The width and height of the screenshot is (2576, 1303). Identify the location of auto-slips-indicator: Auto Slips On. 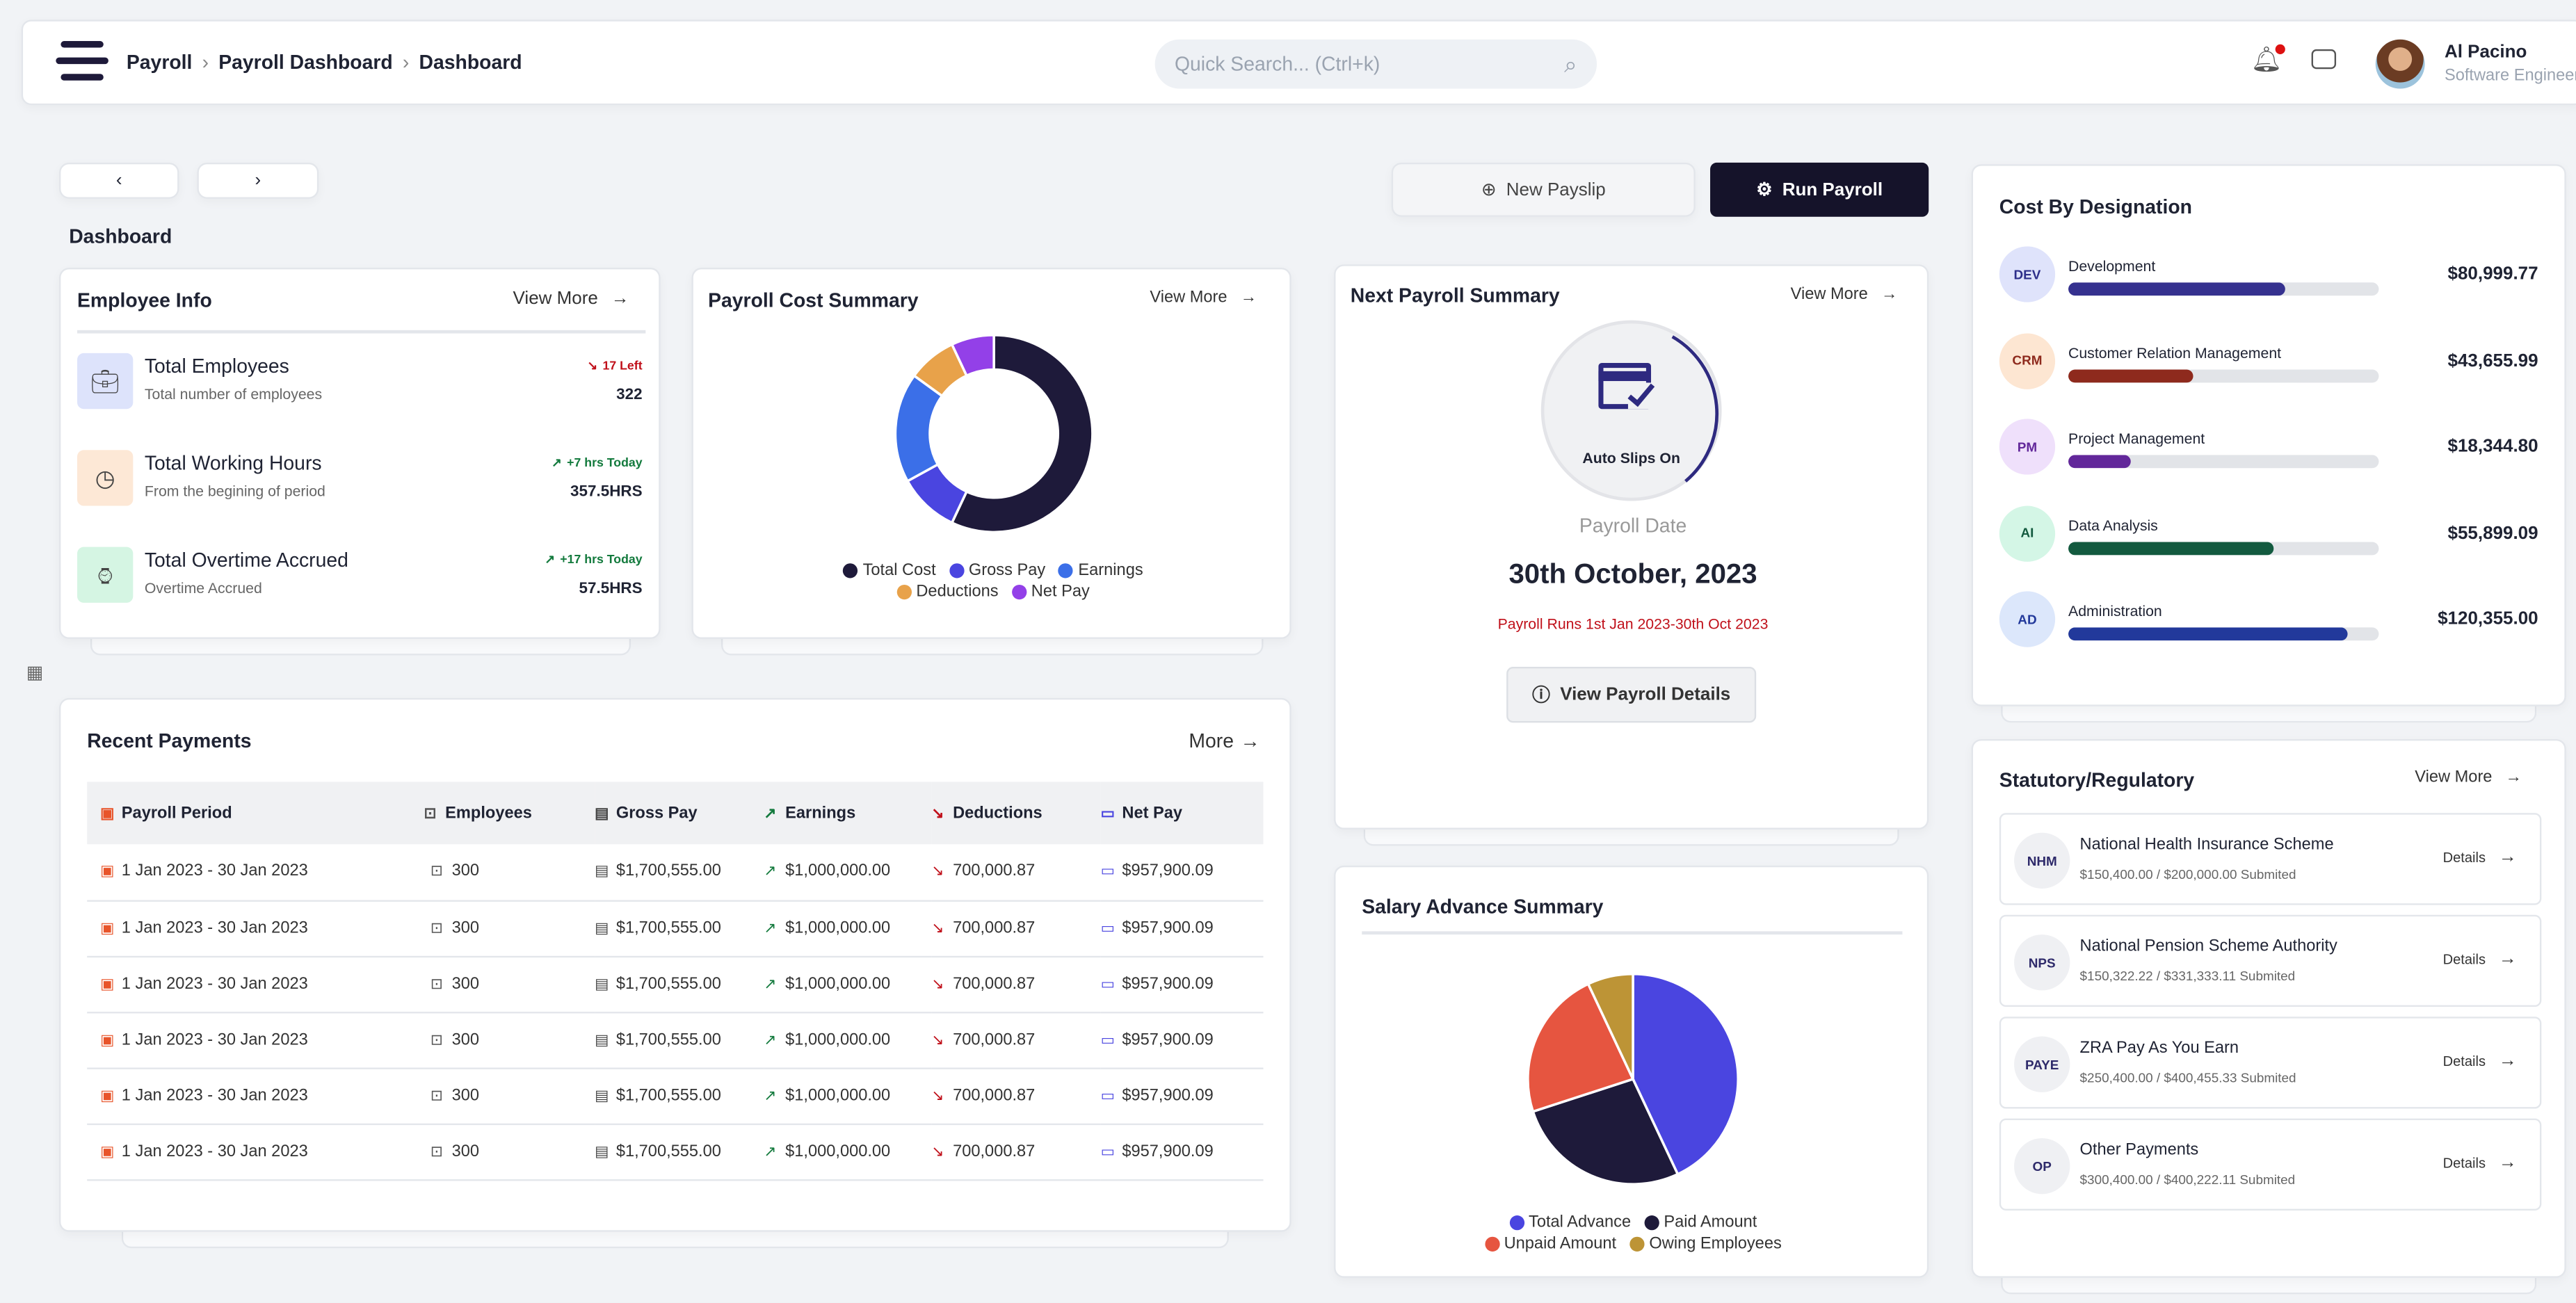
(1631, 410).